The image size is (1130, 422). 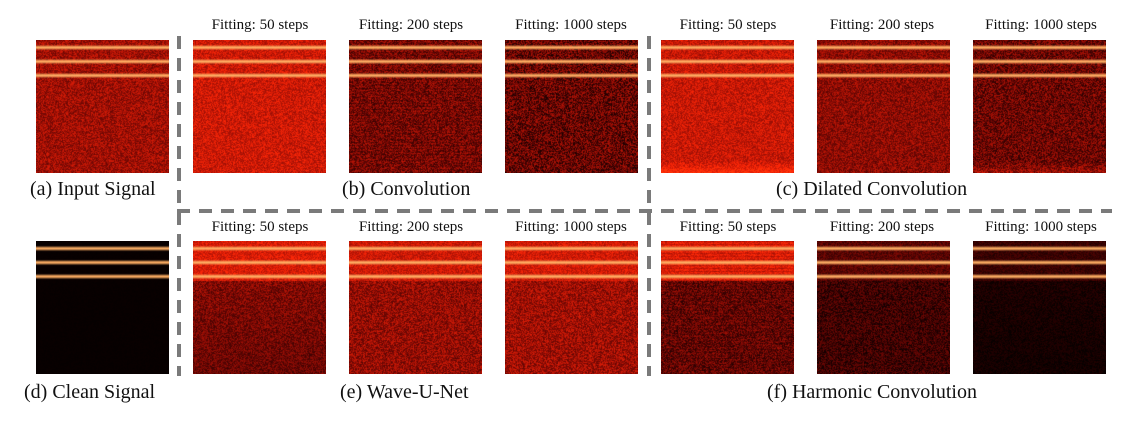 I want to click on convolution-50-spectrogram, so click(x=259, y=106).